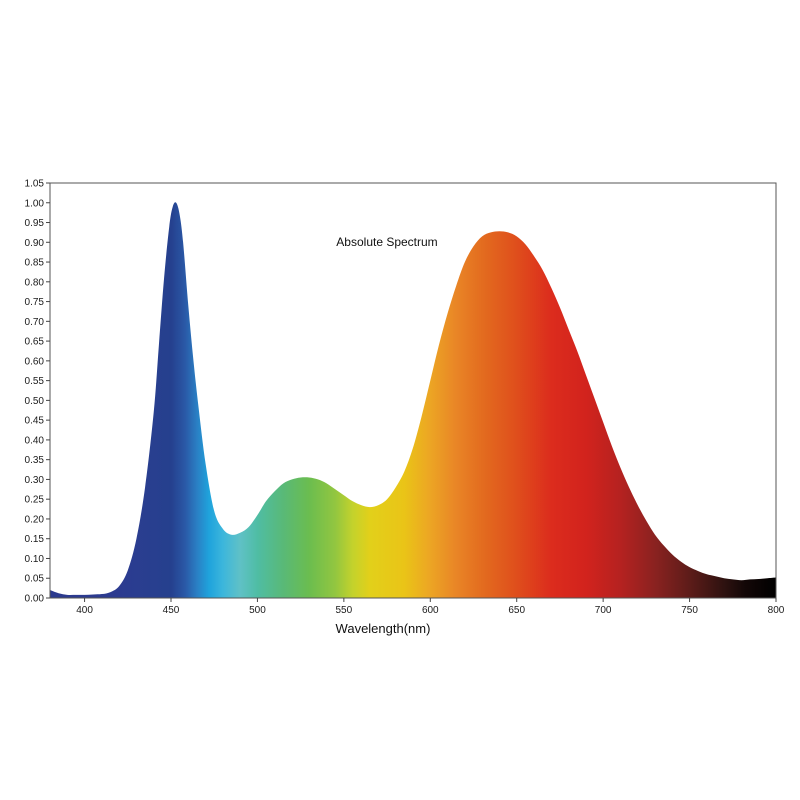 The width and height of the screenshot is (800, 800). Describe the element at coordinates (171, 610) in the screenshot. I see `x-tick-label: 450` at that location.